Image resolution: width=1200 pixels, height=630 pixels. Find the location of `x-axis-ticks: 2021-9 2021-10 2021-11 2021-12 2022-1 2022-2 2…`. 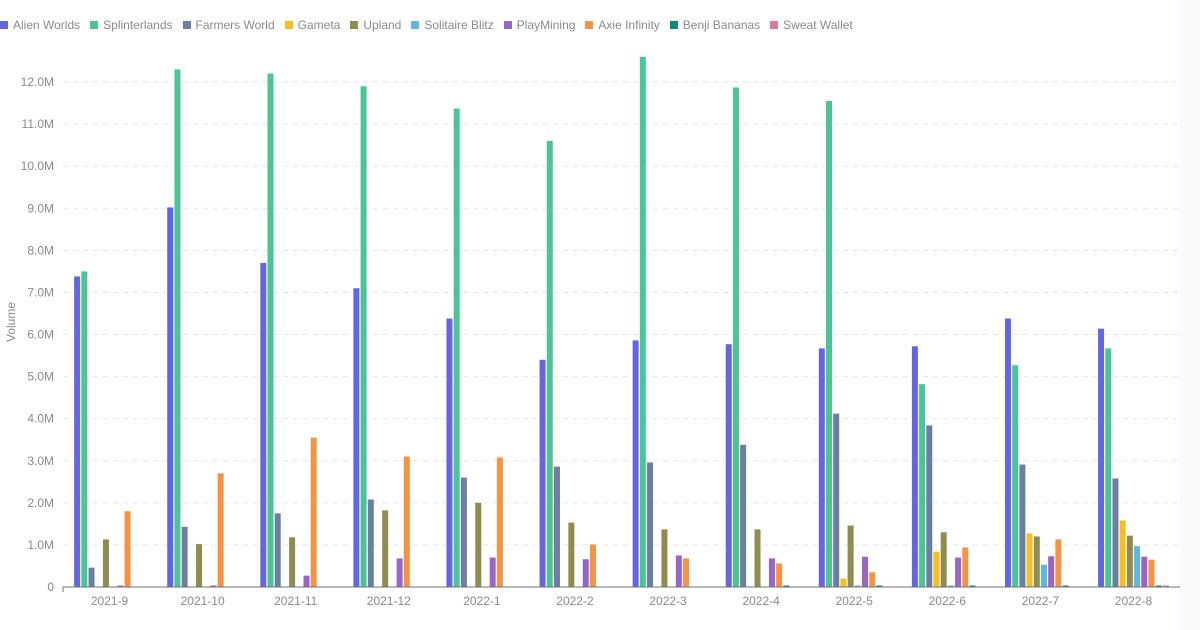

x-axis-ticks: 2021-9 2021-10 2021-11 2021-12 2022-1 2022-2 2… is located at coordinates (622, 601).